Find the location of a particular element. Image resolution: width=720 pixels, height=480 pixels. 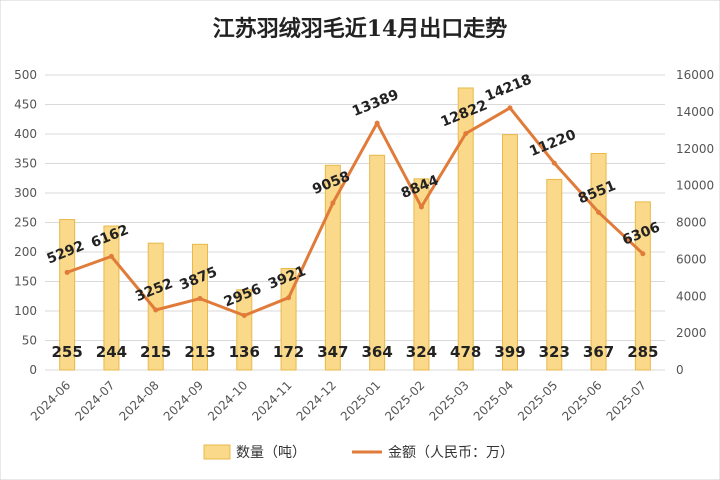

left-tick-label: 50 is located at coordinates (29, 341).